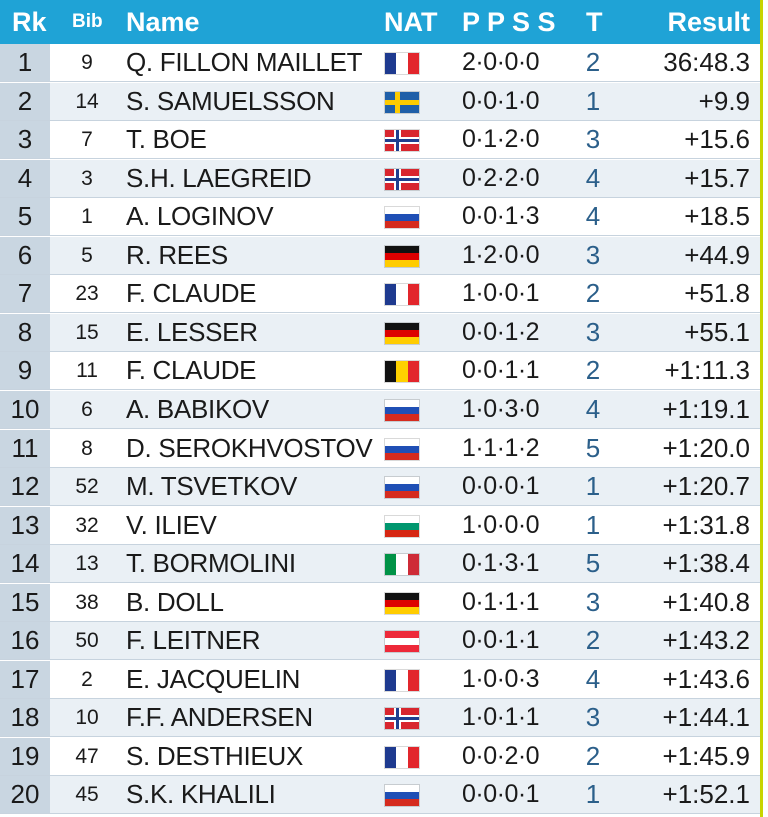 The width and height of the screenshot is (768, 817). I want to click on rank: 1, so click(25, 62).